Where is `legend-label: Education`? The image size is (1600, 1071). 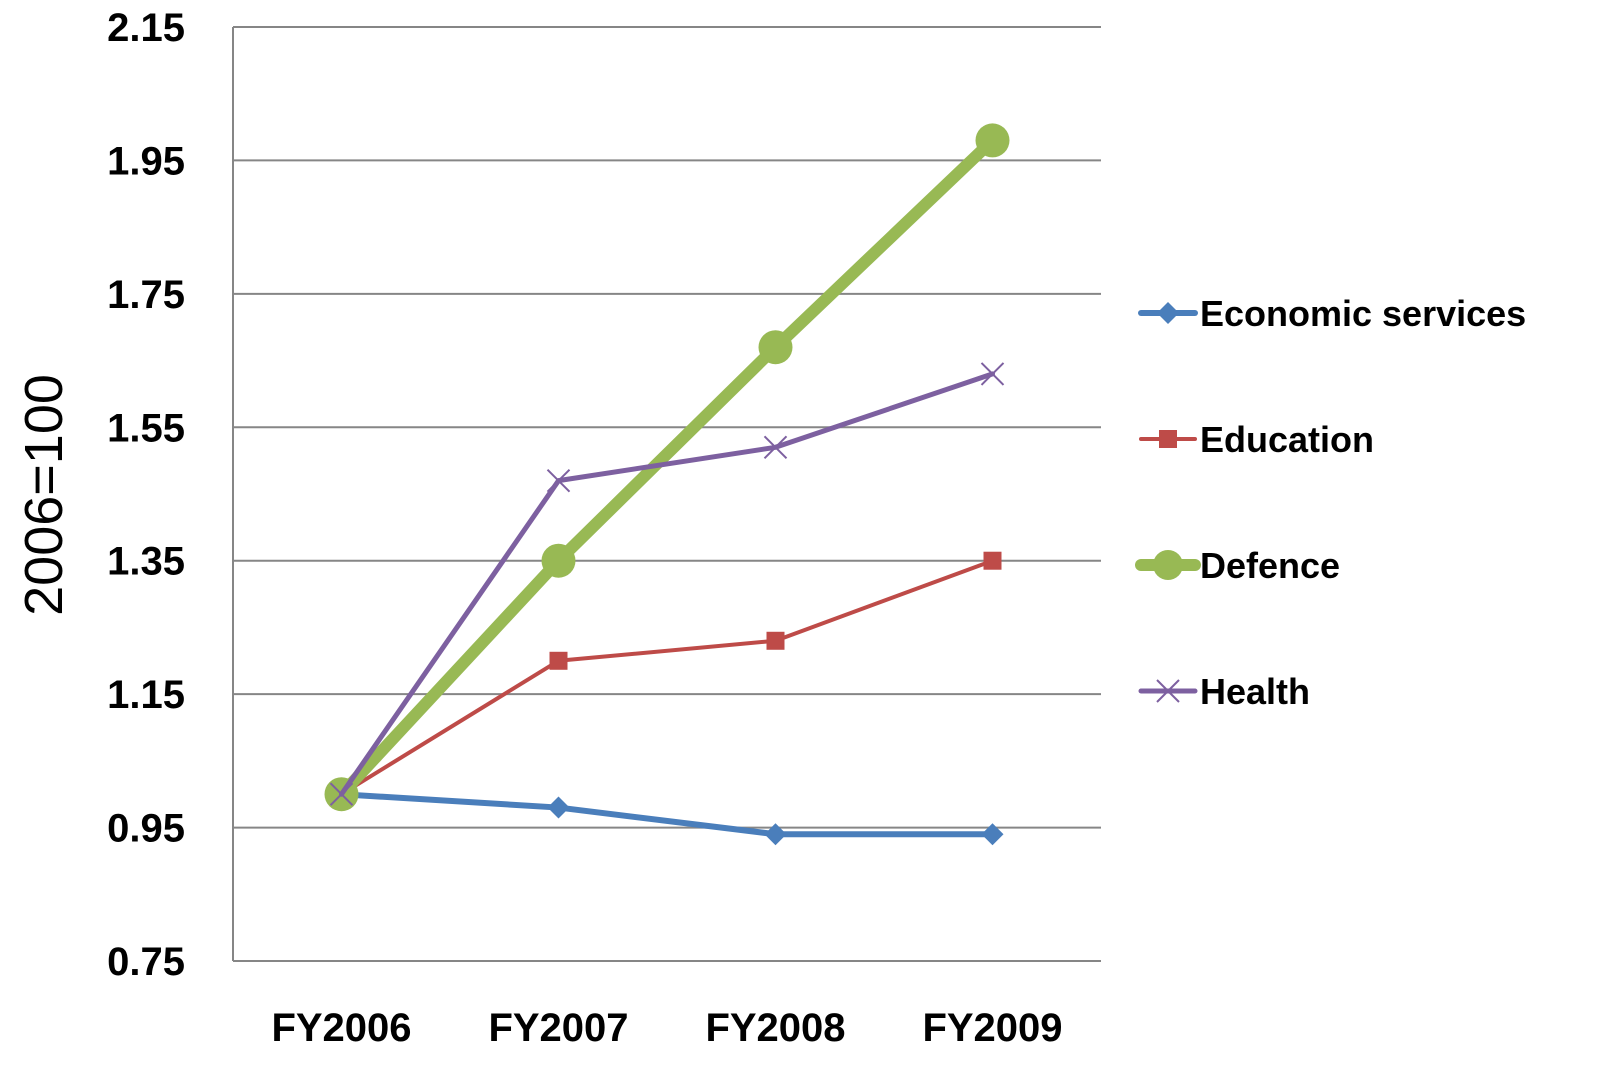 legend-label: Education is located at coordinates (1287, 439).